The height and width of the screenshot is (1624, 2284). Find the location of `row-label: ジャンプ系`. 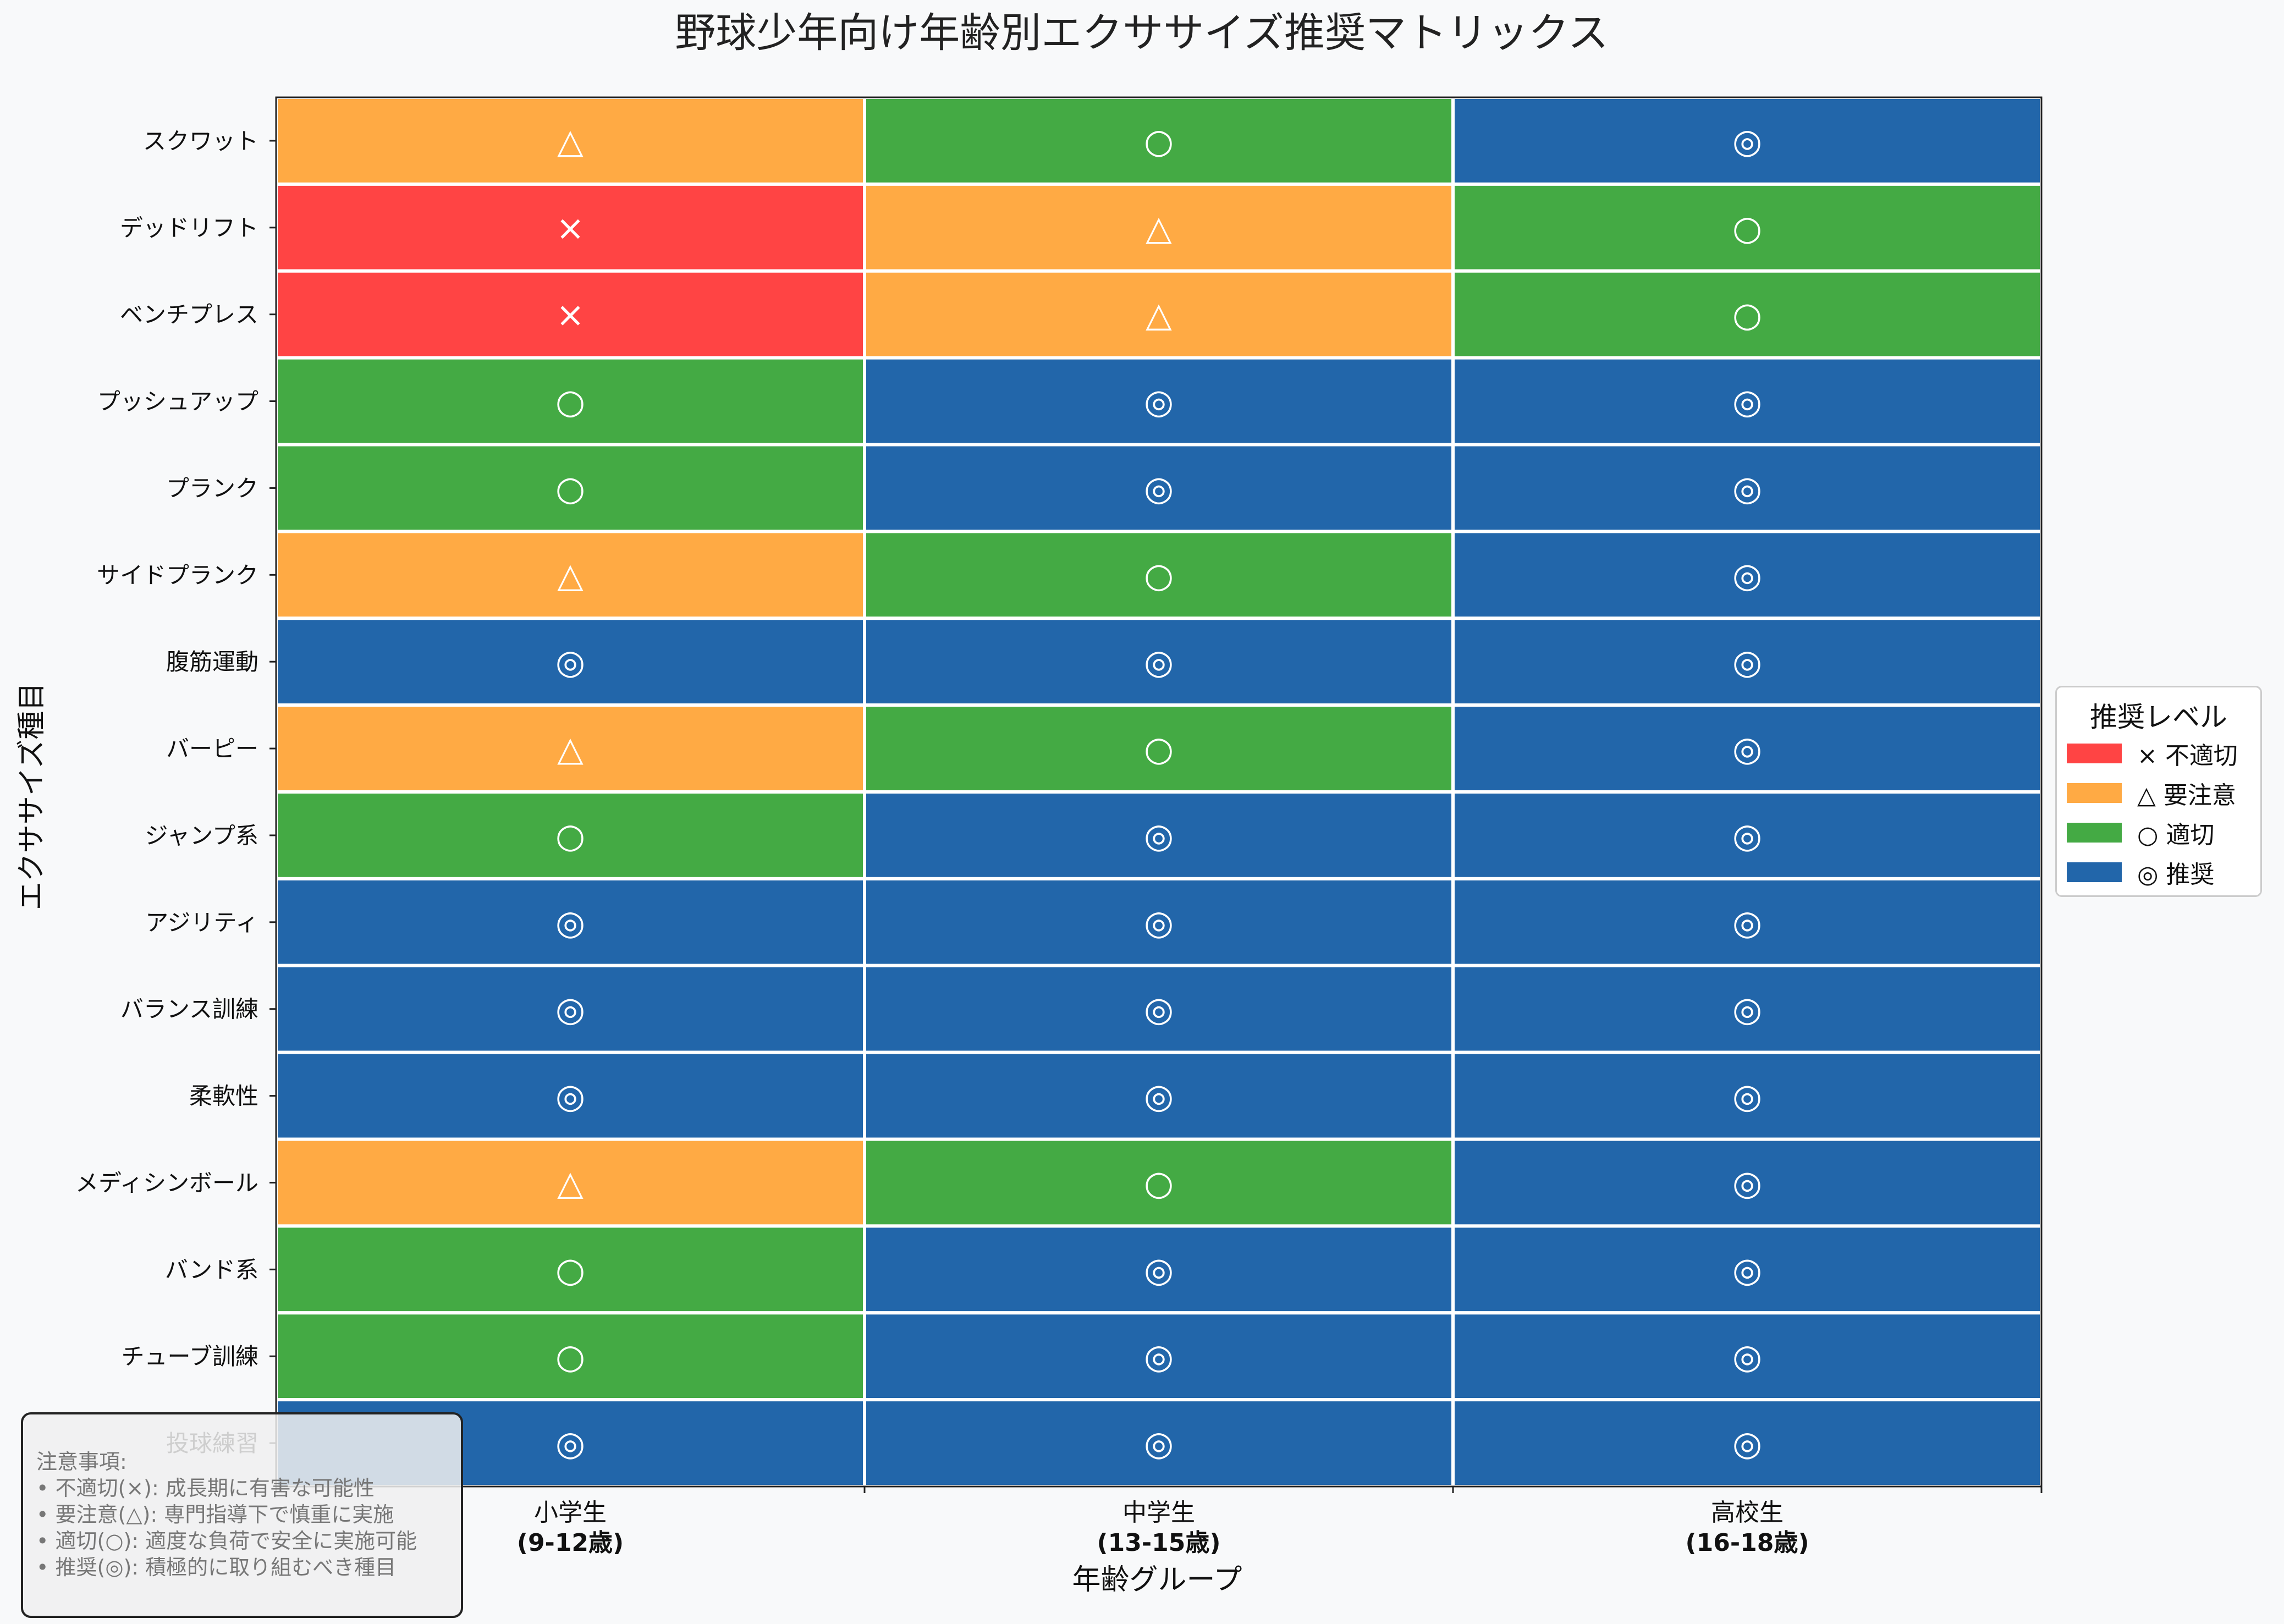

row-label: ジャンプ系 is located at coordinates (201, 835).